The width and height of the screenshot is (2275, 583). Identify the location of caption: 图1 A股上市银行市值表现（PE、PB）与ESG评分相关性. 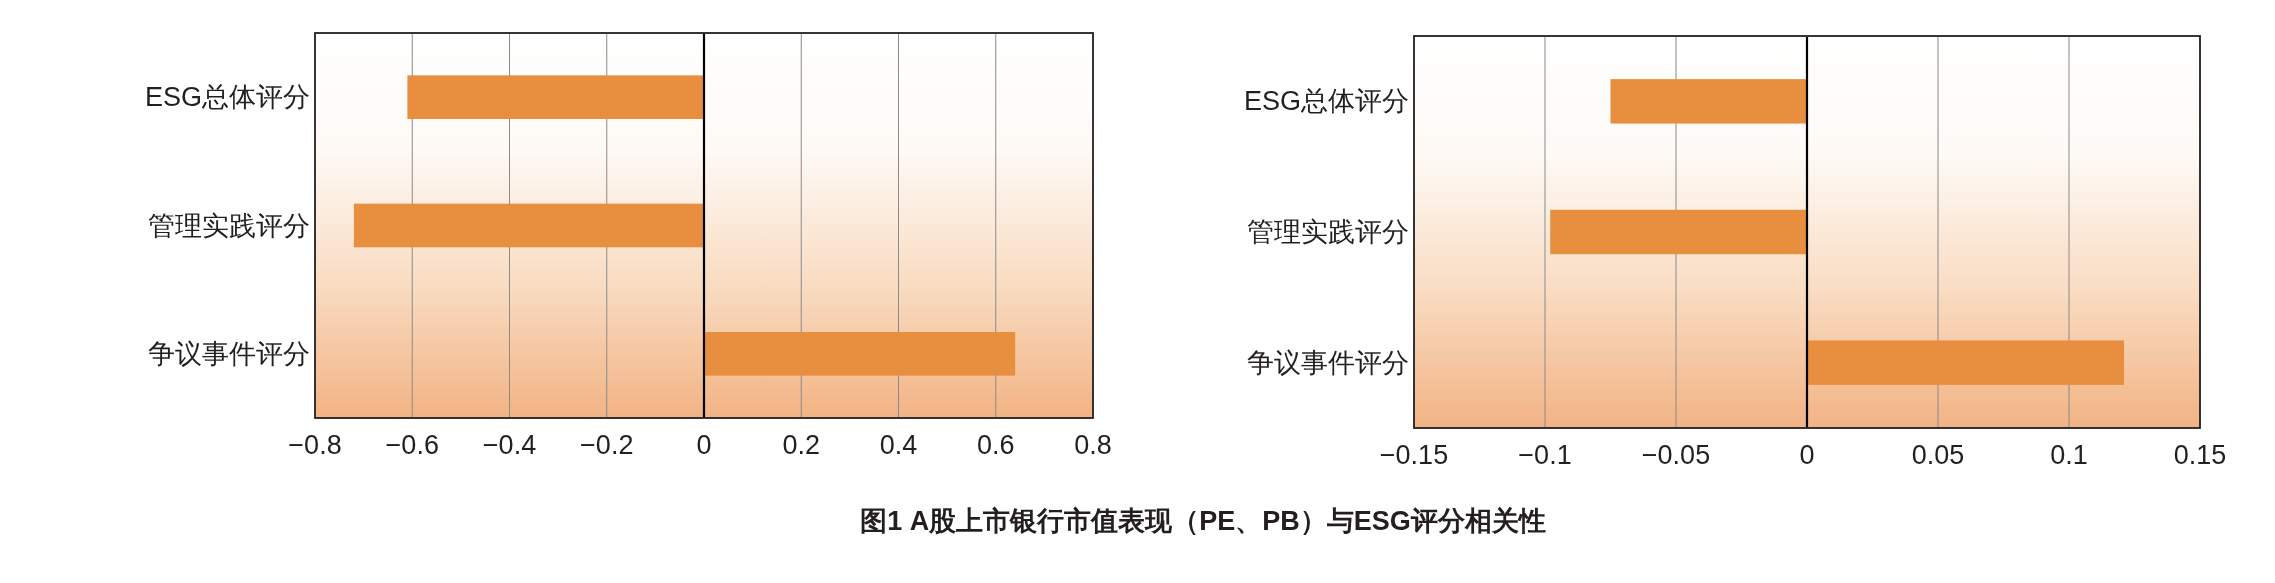
(1203, 521).